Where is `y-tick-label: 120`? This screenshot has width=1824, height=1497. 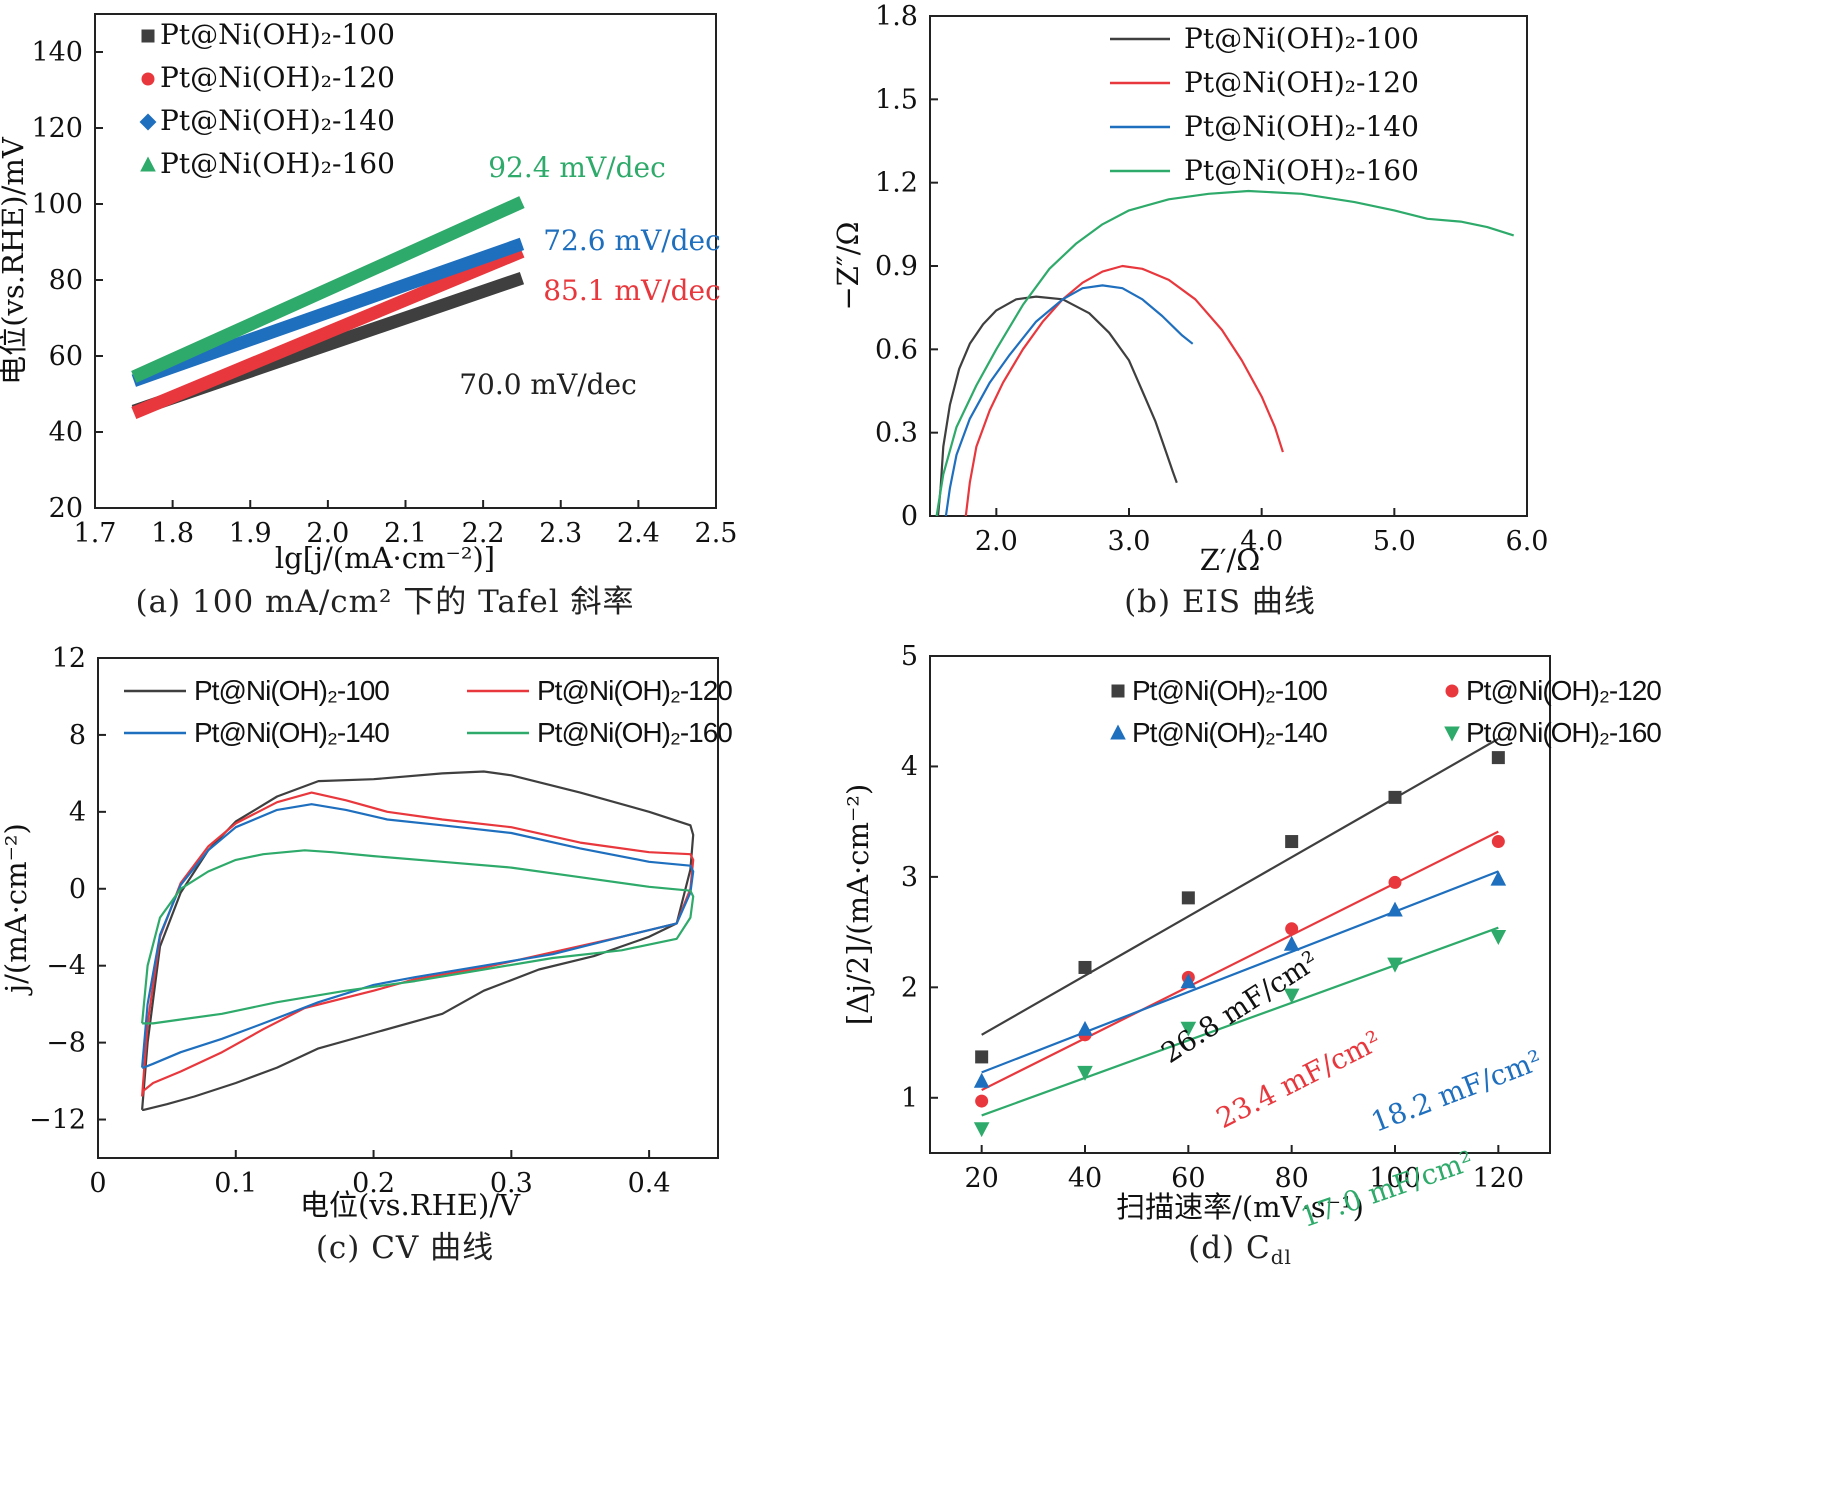
y-tick-label: 120 is located at coordinates (57, 128).